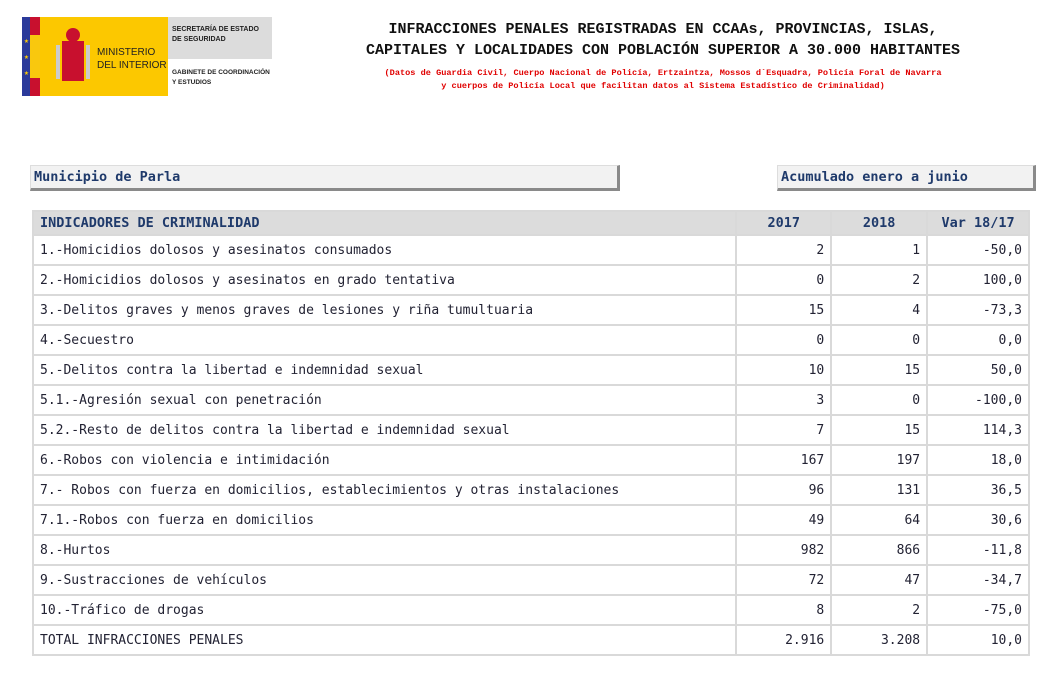 This screenshot has height=689, width=1060. I want to click on cell-v2017: 167, so click(784, 460).